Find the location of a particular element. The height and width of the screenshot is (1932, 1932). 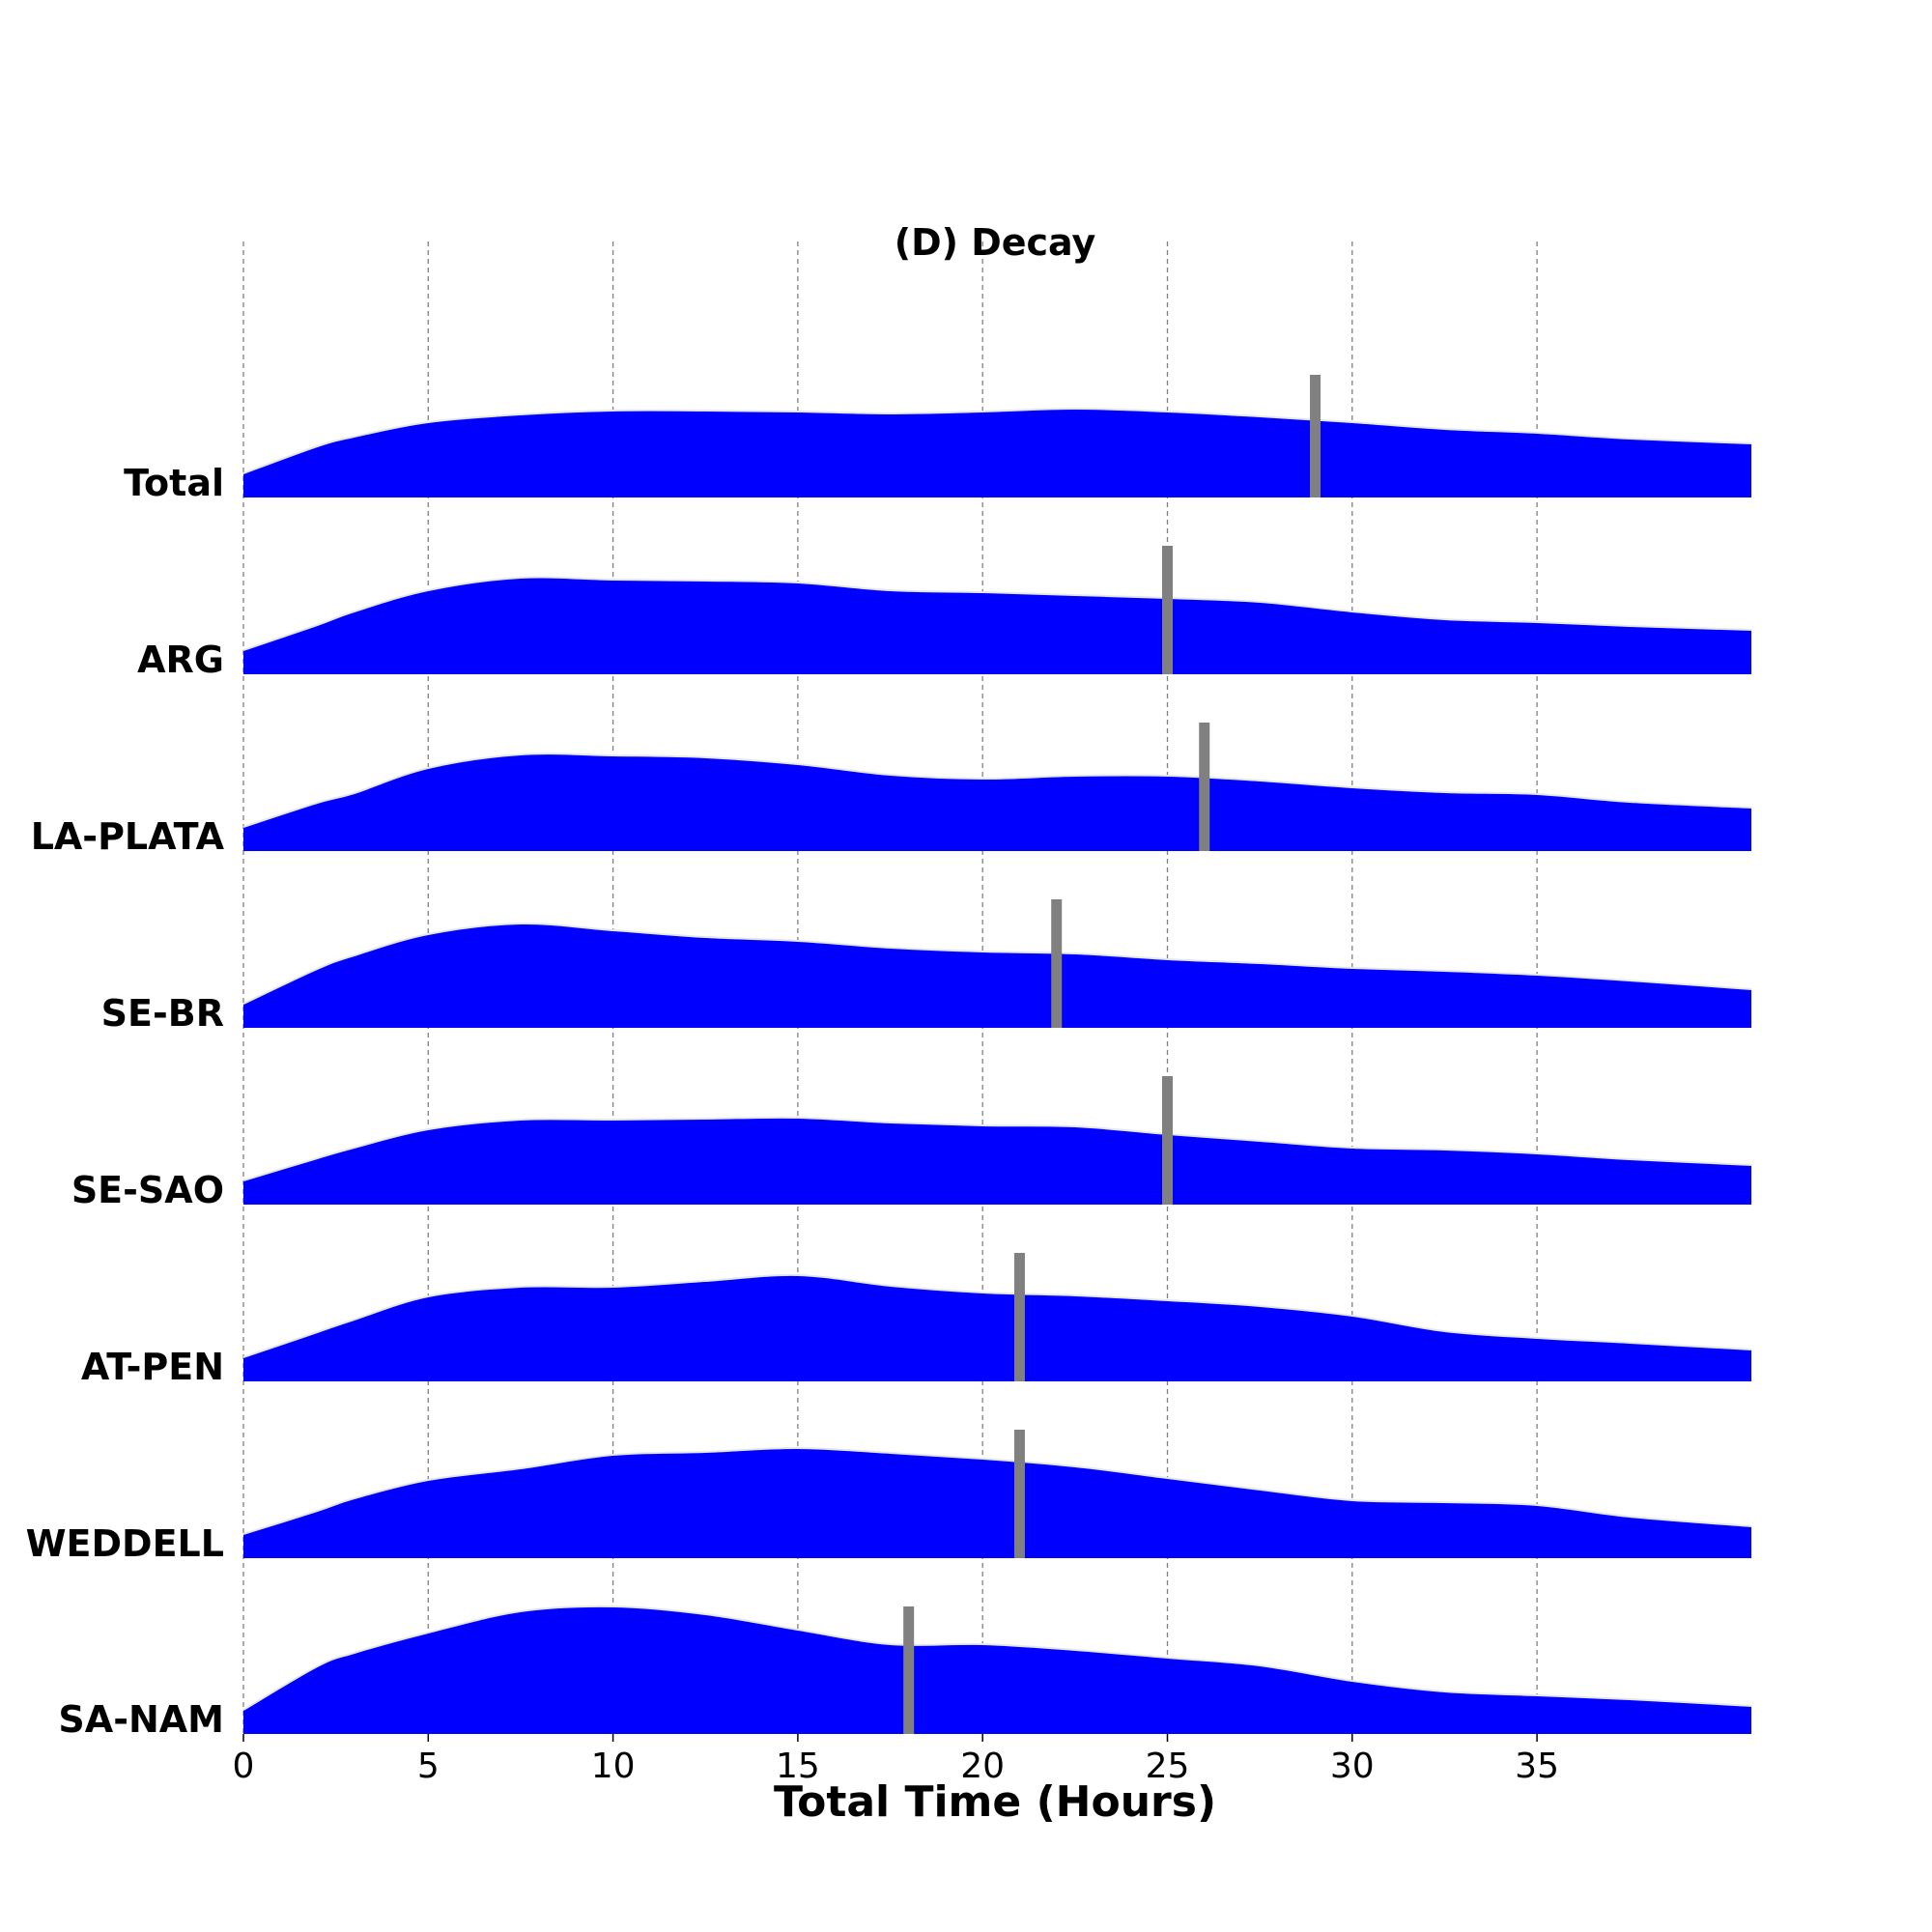

row-label: WEDDELL is located at coordinates (125, 1543).